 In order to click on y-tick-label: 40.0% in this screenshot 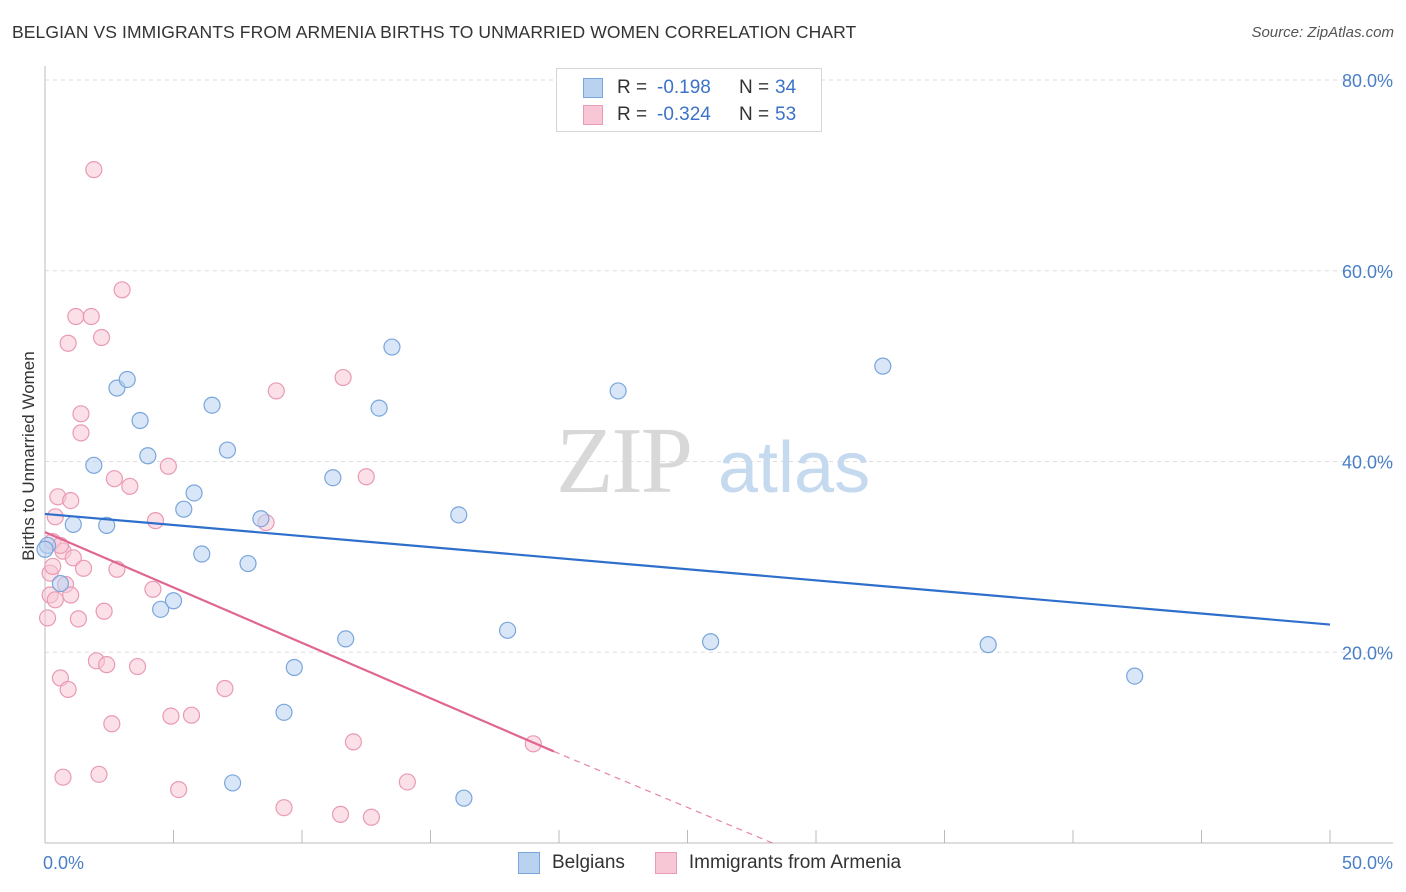, I will do `click(1367, 463)`.